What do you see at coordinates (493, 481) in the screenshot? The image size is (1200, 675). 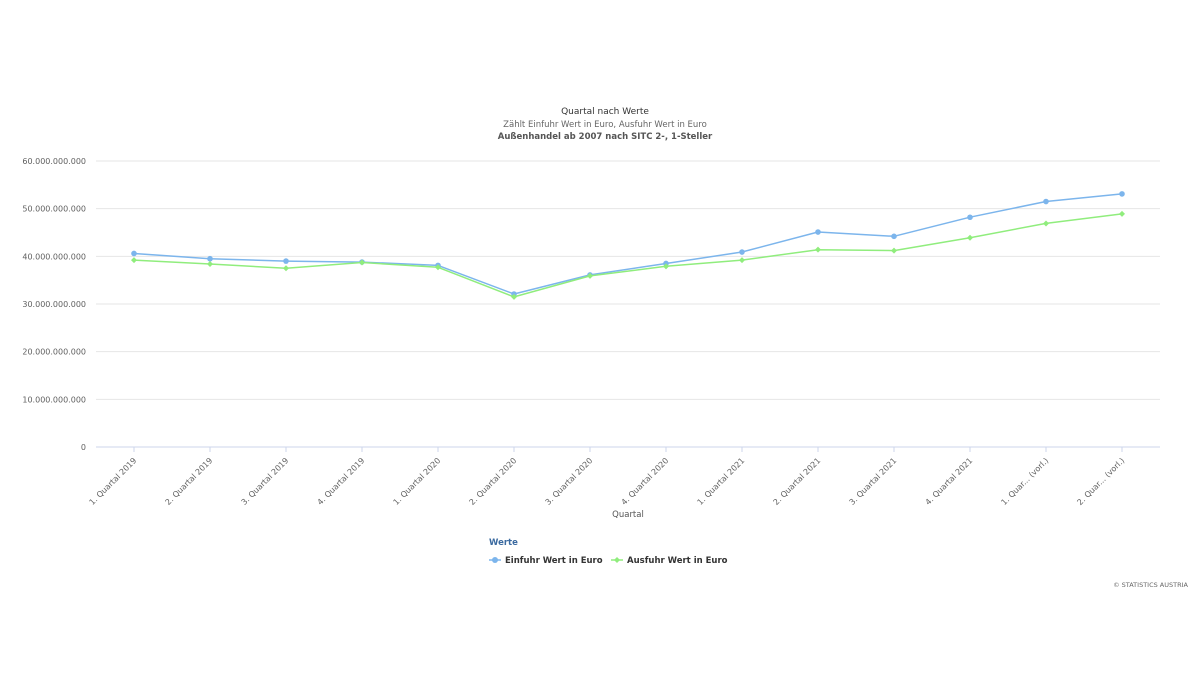 I see `x-tick-label: 2. Quartal 2020` at bounding box center [493, 481].